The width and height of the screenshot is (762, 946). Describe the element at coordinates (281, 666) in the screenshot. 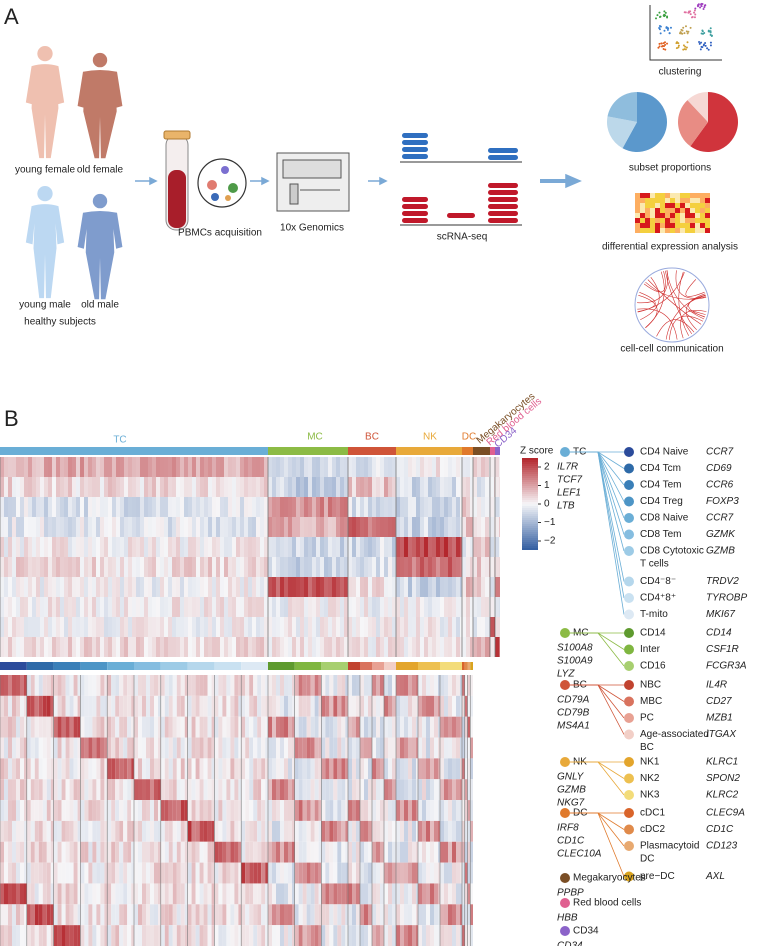

I see `subset-annotation` at that location.